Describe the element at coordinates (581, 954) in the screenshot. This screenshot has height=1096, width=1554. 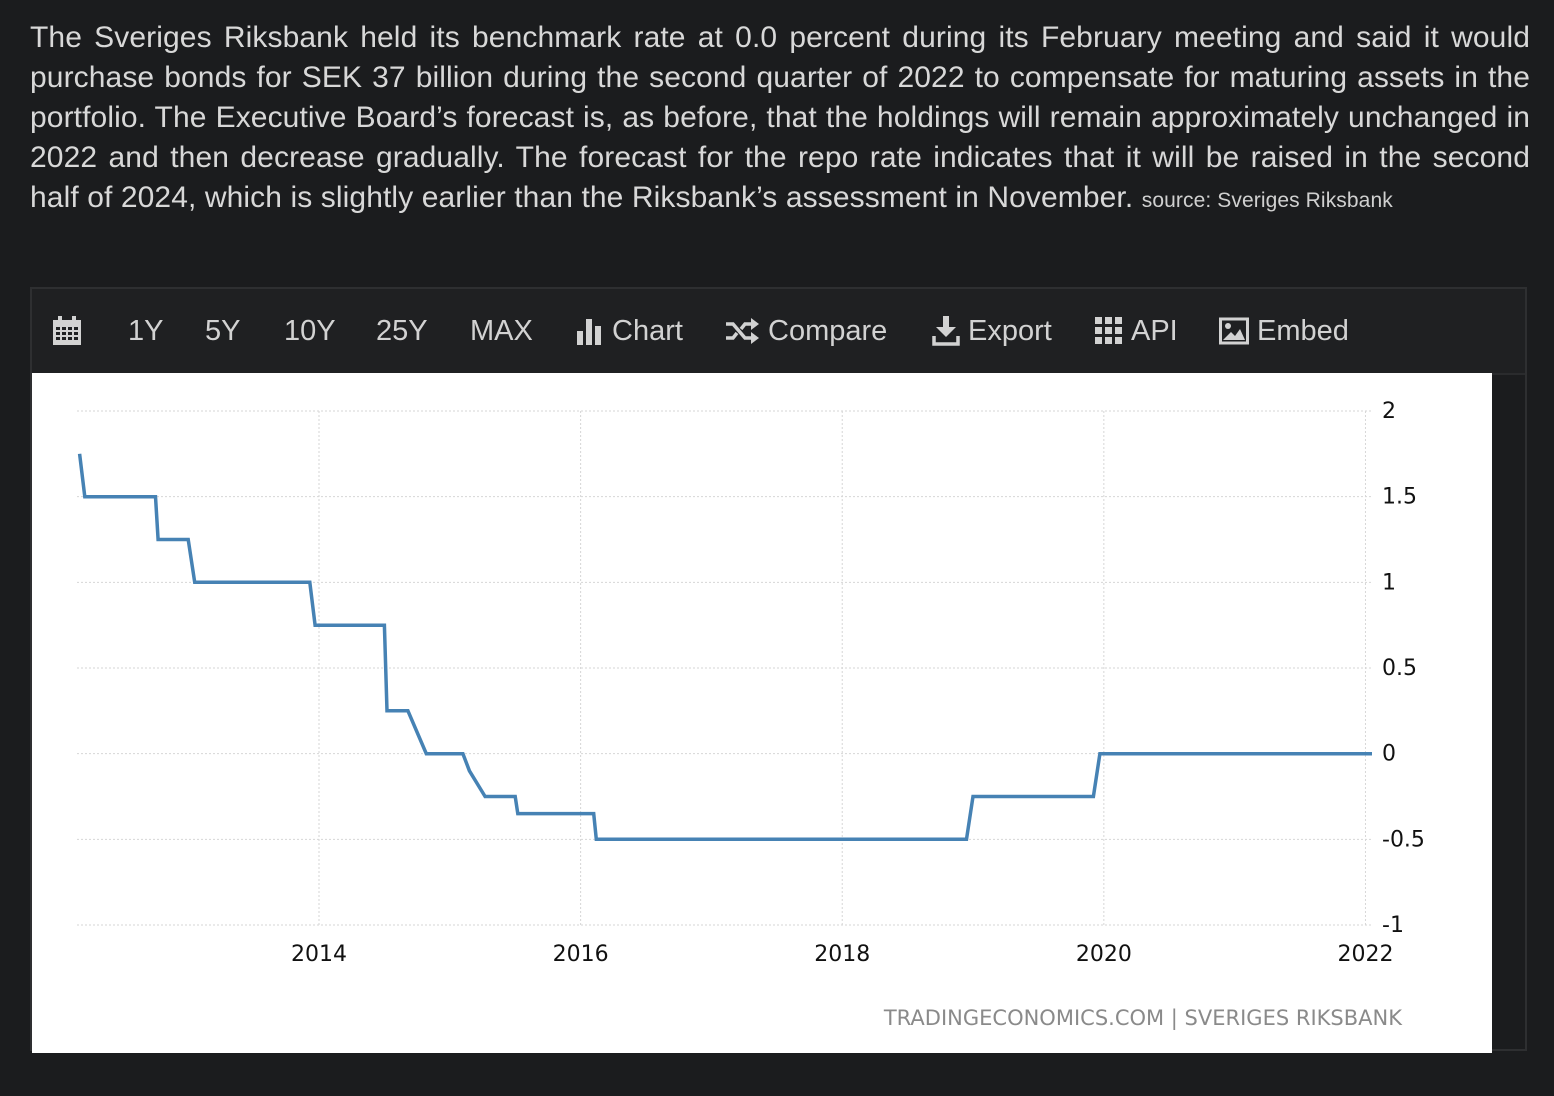
I see `x-tick-label: 2016` at that location.